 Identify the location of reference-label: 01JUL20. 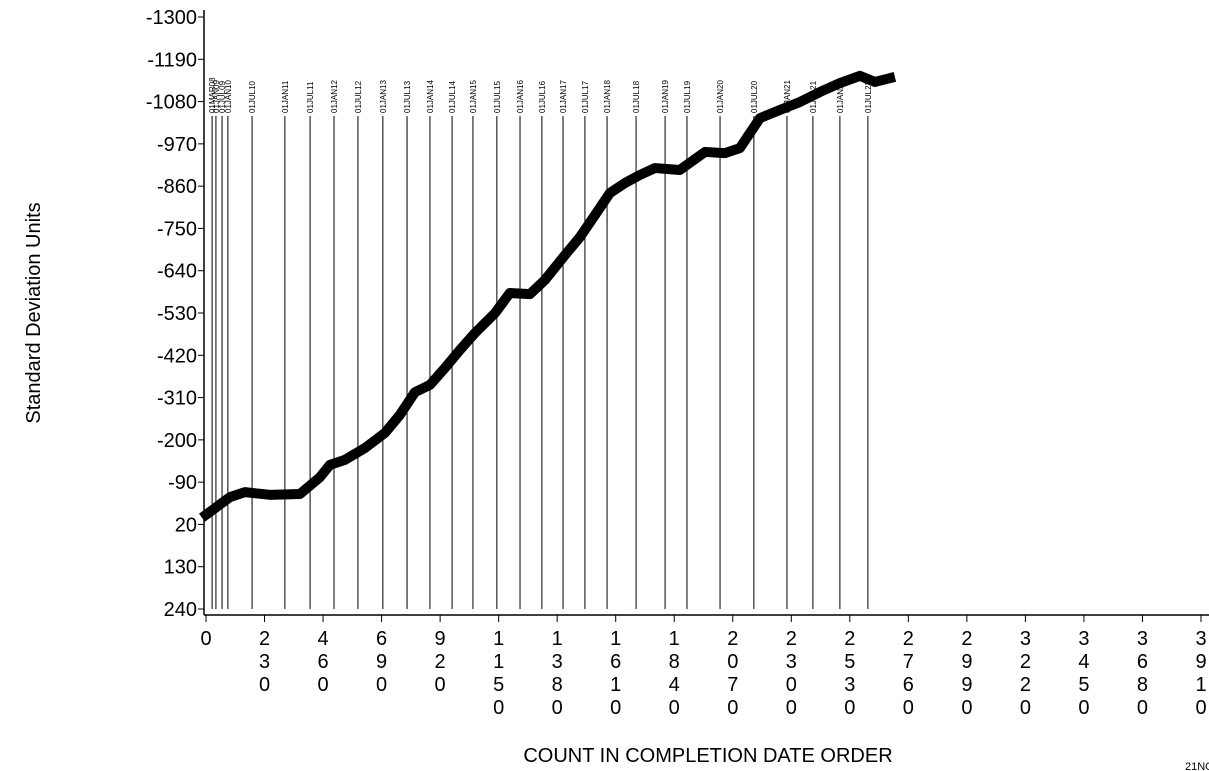
(754, 96).